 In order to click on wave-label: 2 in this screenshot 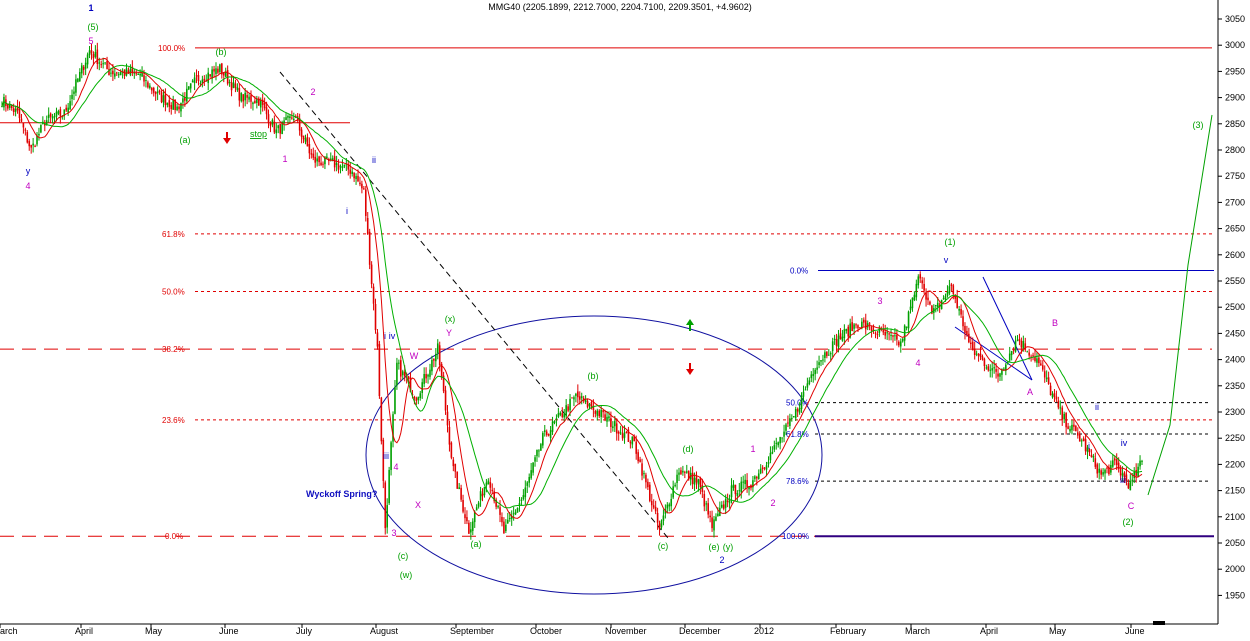, I will do `click(721, 560)`.